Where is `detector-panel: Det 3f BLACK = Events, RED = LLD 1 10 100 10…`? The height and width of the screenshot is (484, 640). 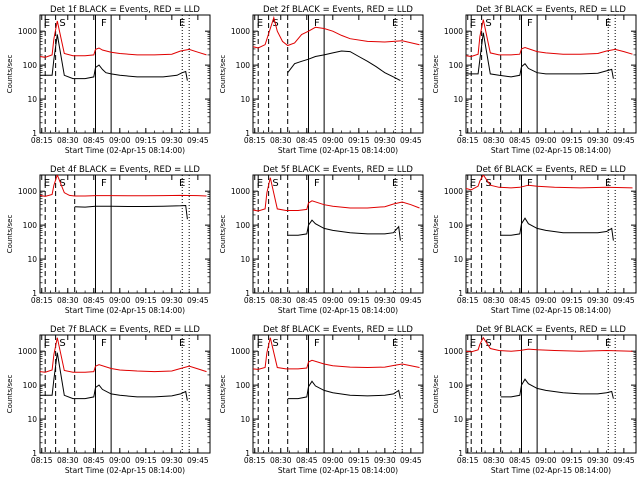 detector-panel: Det 3f BLACK = Events, RED = LLD 1 10 100 10… is located at coordinates (534, 80).